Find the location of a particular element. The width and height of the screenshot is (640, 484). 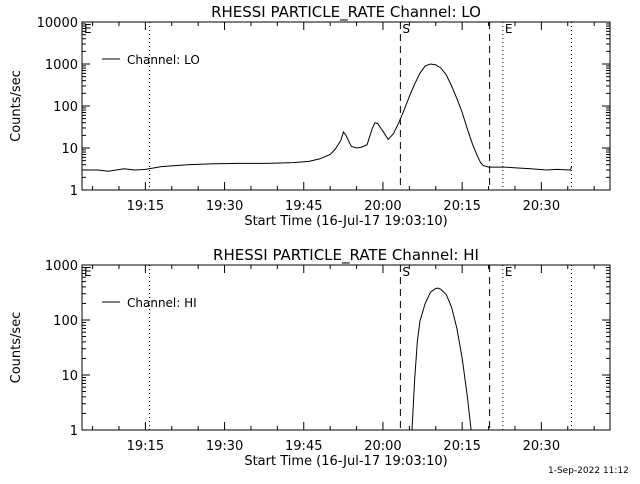

legend-label: Channel: LO is located at coordinates (163, 60).